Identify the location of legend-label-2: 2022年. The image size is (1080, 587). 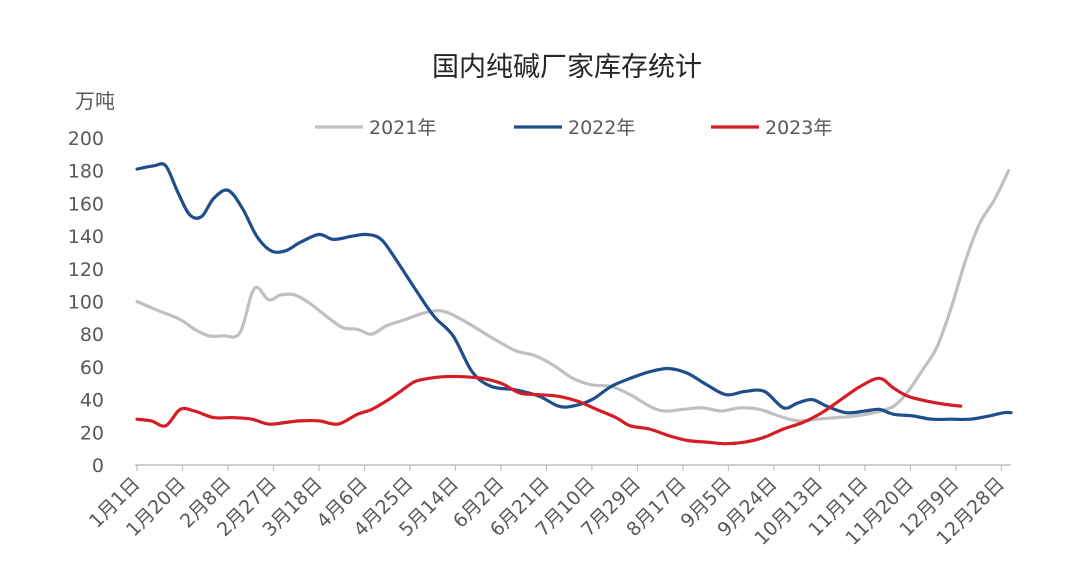
(601, 128).